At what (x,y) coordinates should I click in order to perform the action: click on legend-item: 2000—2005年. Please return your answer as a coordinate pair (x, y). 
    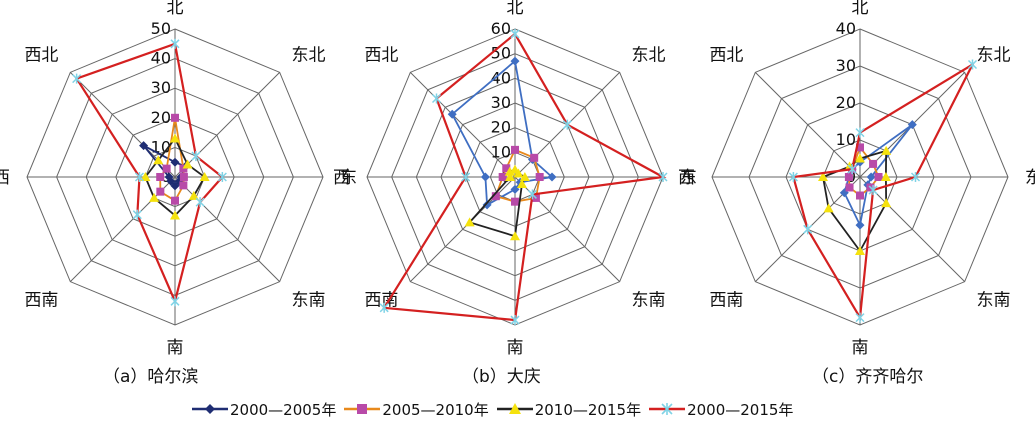
    Looking at the image, I should click on (263, 409).